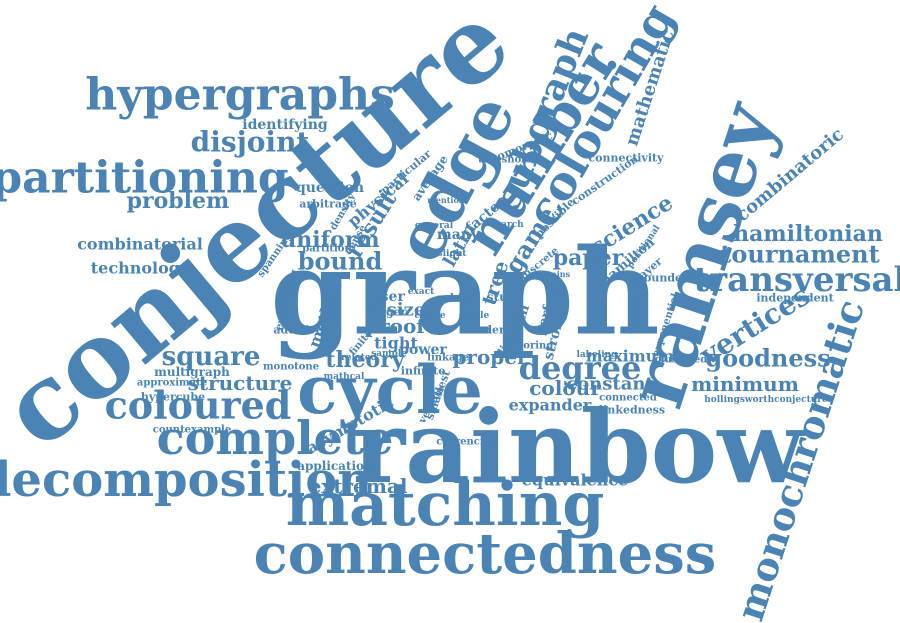 Image resolution: width=900 pixels, height=623 pixels. I want to click on word-minimum: minimum, so click(745, 384).